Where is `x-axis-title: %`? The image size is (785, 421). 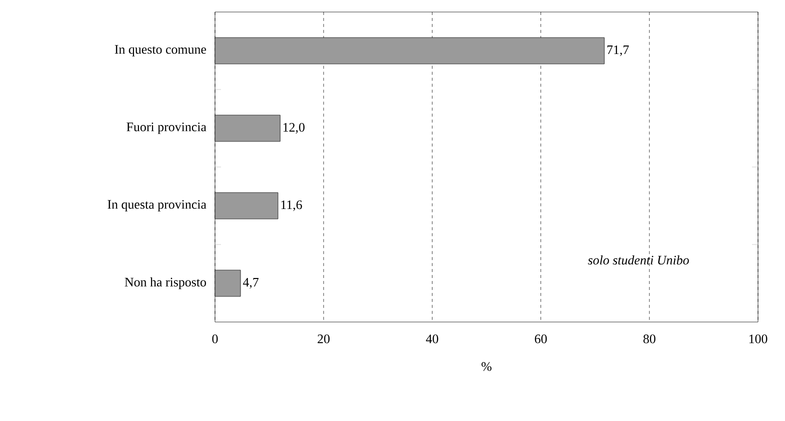 x-axis-title: % is located at coordinates (487, 366).